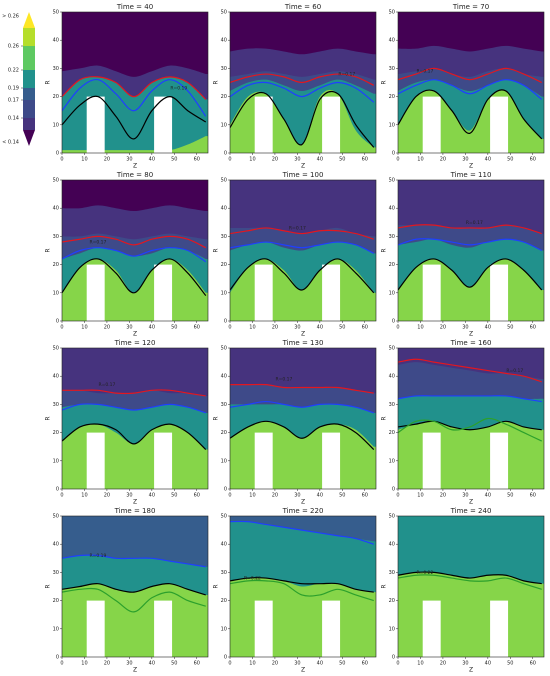 This screenshot has width=550, height=676. I want to click on plot-area: R=0.22, so click(471, 586).